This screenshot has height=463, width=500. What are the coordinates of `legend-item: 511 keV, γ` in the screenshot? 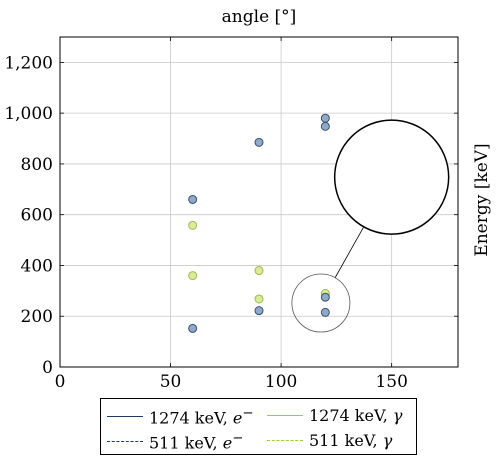 It's located at (329, 440).